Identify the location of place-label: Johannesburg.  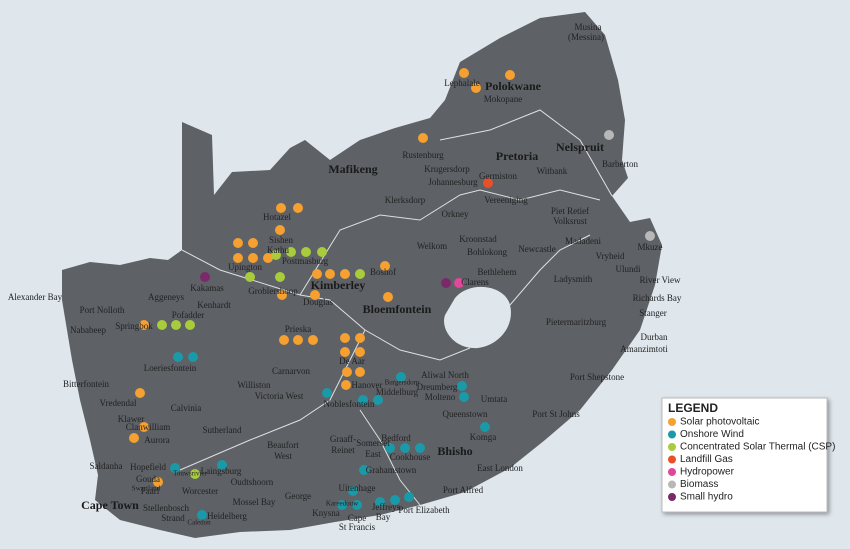
(453, 182).